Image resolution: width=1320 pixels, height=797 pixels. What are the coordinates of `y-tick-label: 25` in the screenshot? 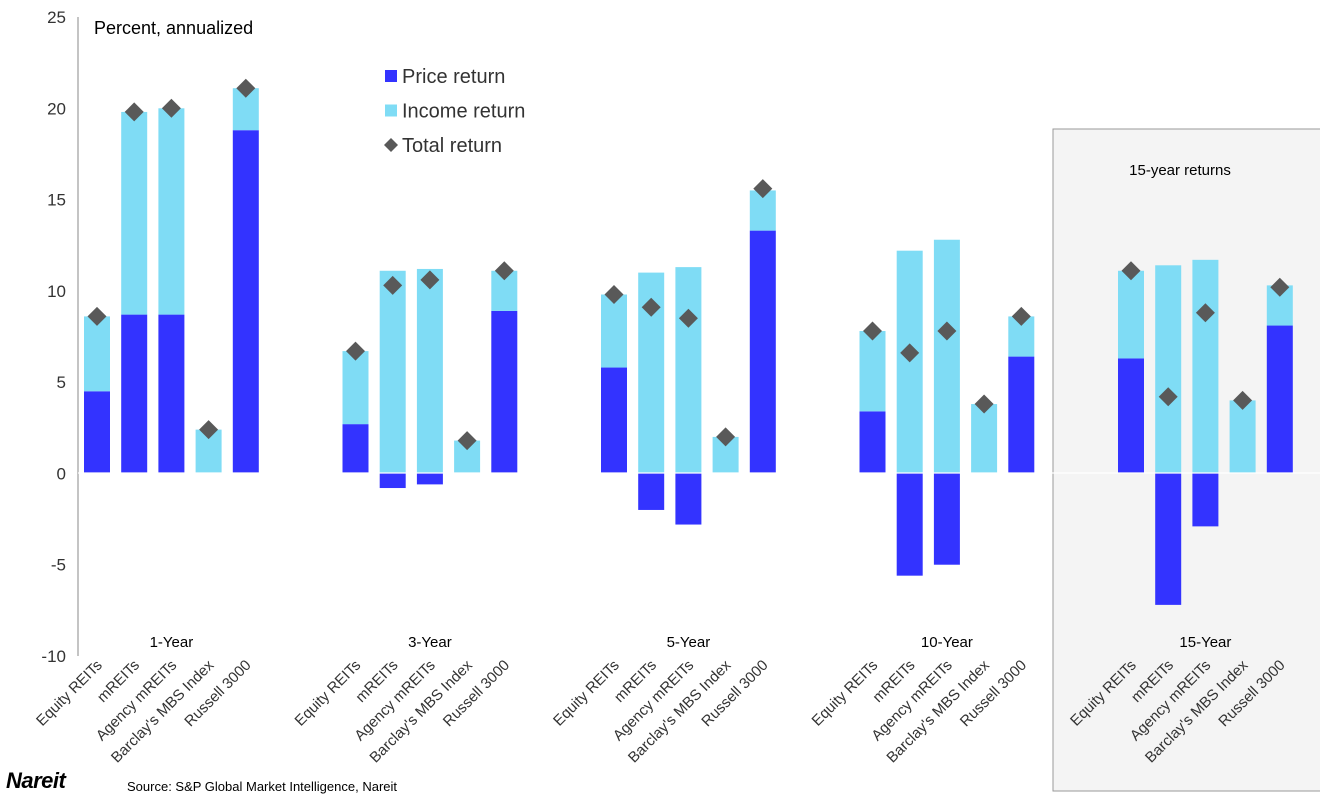 It's located at (56, 17).